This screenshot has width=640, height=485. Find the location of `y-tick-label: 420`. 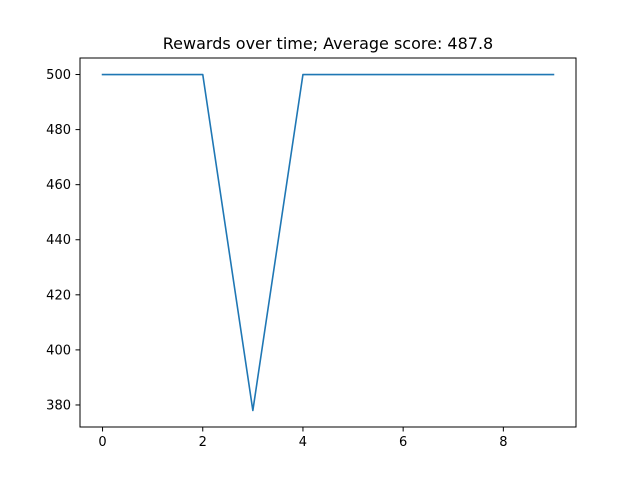

y-tick-label: 420 is located at coordinates (58, 295).